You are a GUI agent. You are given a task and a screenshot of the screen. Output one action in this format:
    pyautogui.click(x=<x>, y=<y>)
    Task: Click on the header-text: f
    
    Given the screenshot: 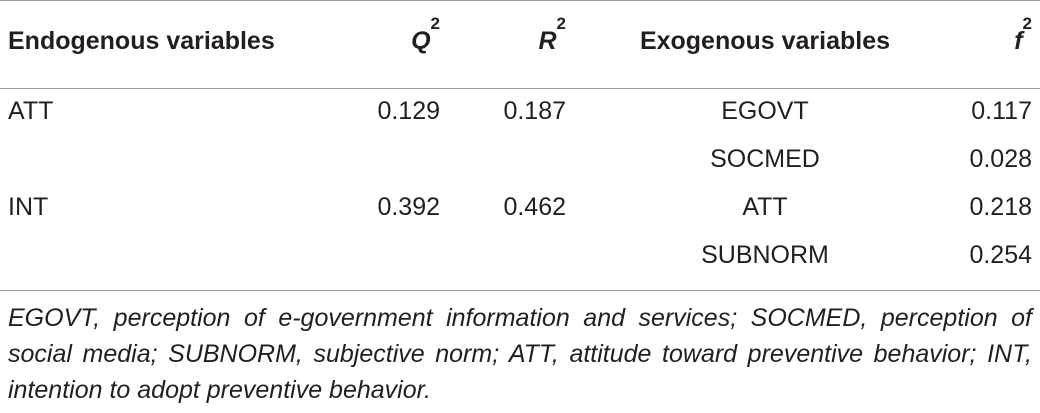 What is the action you would take?
    pyautogui.click(x=1018, y=41)
    